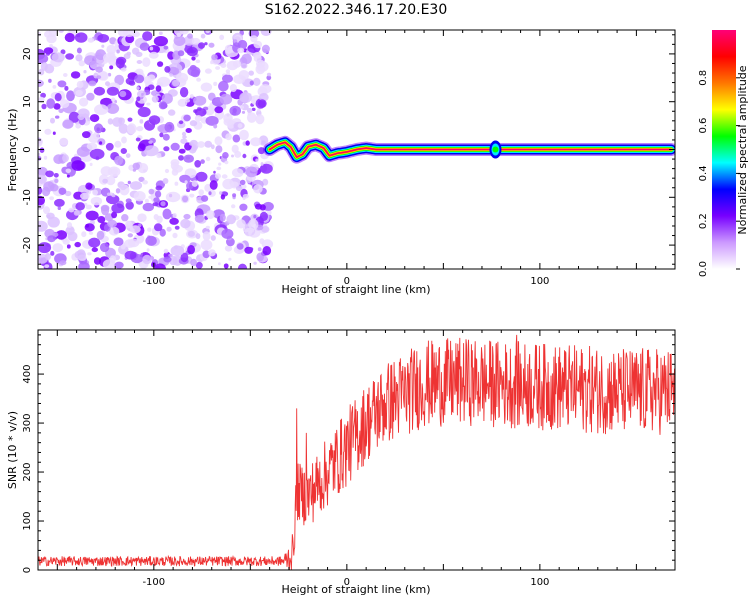  What do you see at coordinates (355, 289) in the screenshot?
I see `spectrogram-x-axis-label: Height of straight line (km)` at bounding box center [355, 289].